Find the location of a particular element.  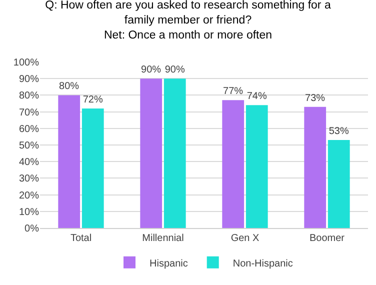

data-label: 77% is located at coordinates (233, 92).